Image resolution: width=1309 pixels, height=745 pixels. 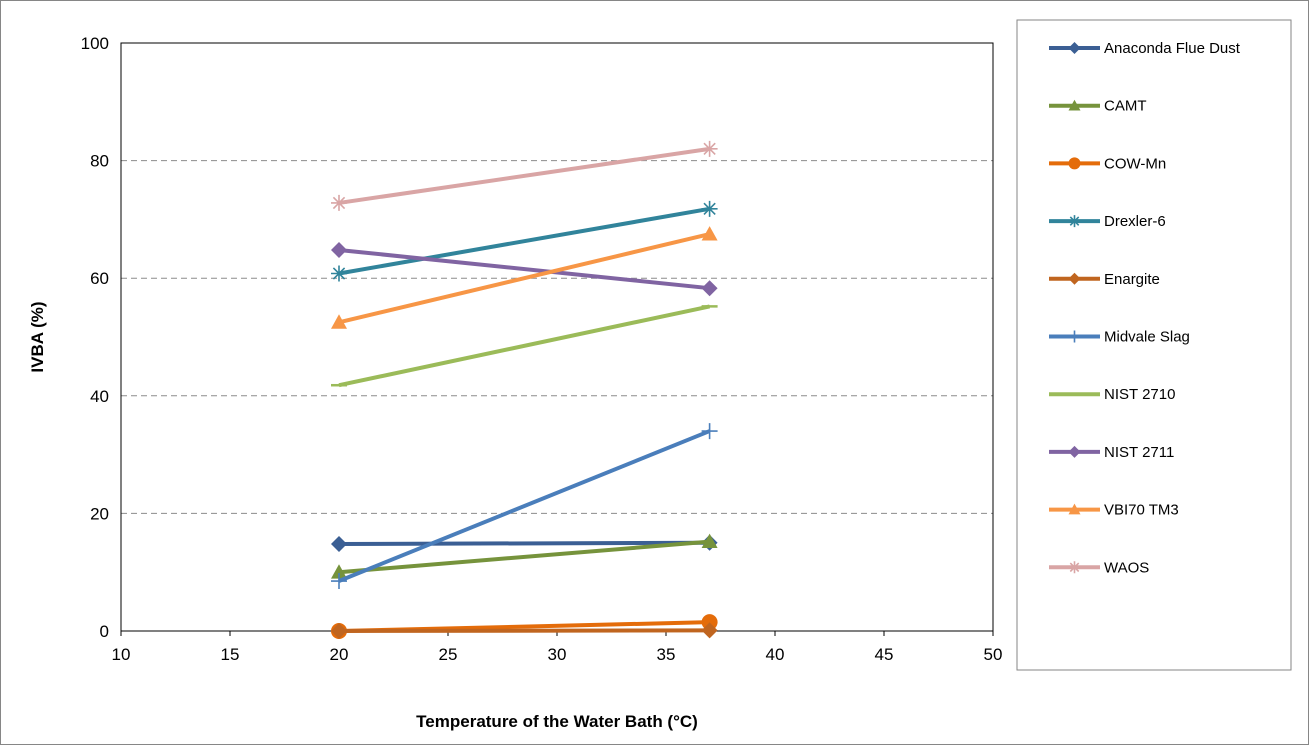 I want to click on legend-entry: NIST 2711, so click(x=1111, y=452).